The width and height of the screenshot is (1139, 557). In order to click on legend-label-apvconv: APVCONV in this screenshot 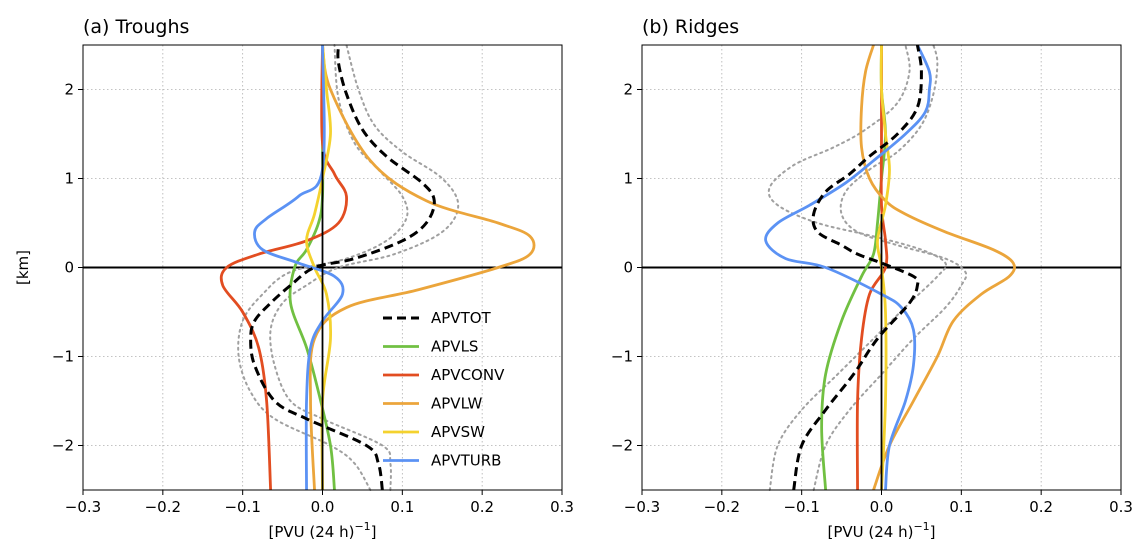, I will do `click(468, 375)`.